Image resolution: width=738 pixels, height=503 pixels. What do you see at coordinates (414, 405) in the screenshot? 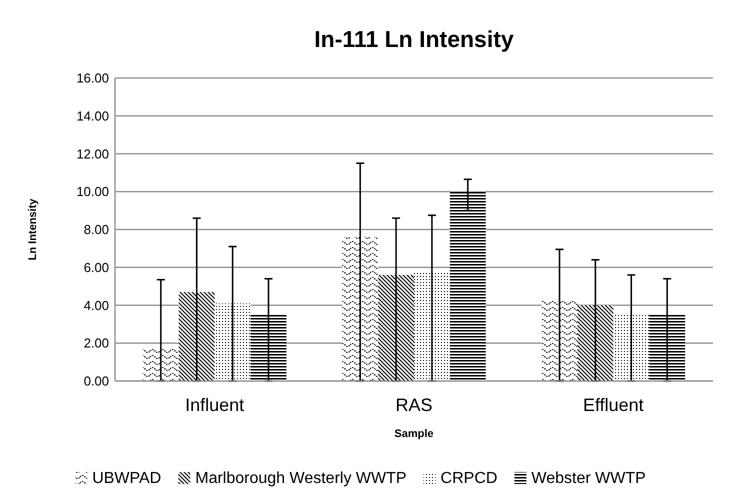
I see `x-tick-label: RAS` at bounding box center [414, 405].